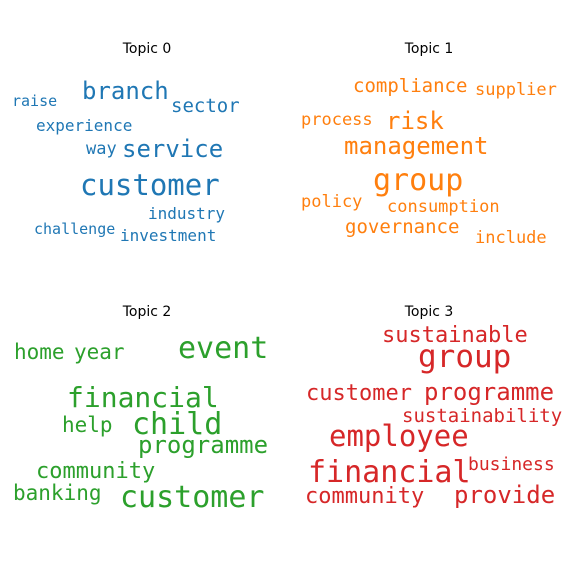 This screenshot has width=576, height=576. What do you see at coordinates (203, 445) in the screenshot?
I see `topic-2-word-programme: programme` at bounding box center [203, 445].